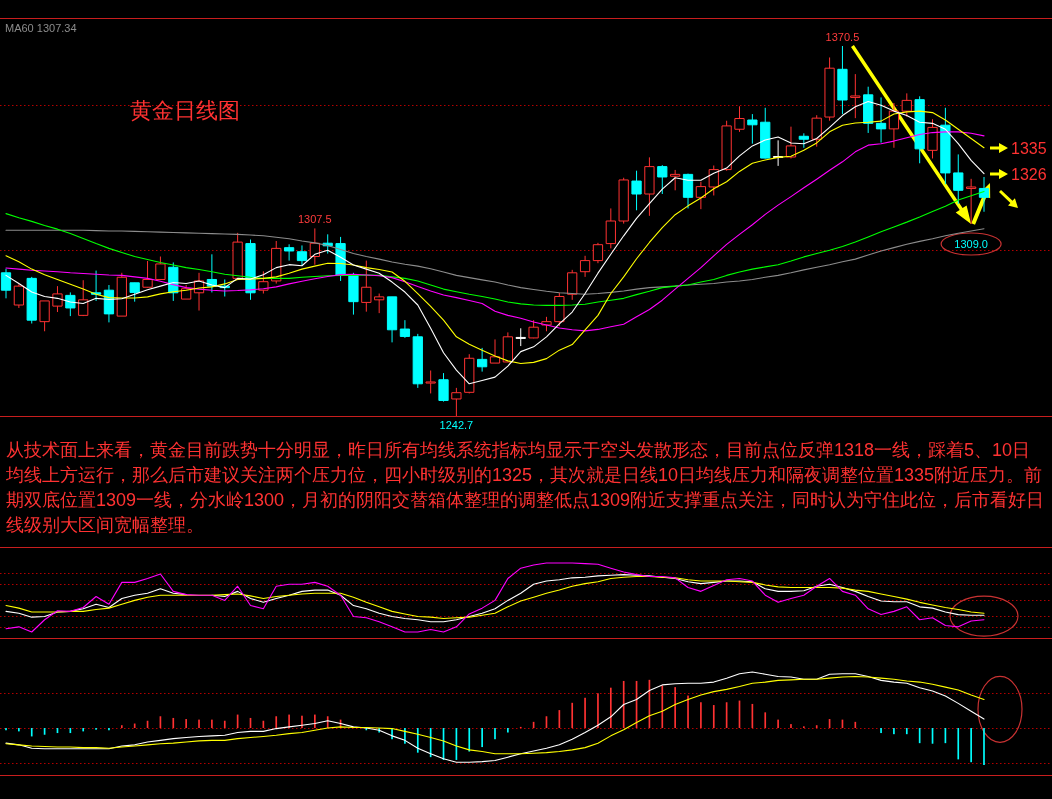 This screenshot has width=1052, height=799. I want to click on text: 1326, so click(1029, 174).